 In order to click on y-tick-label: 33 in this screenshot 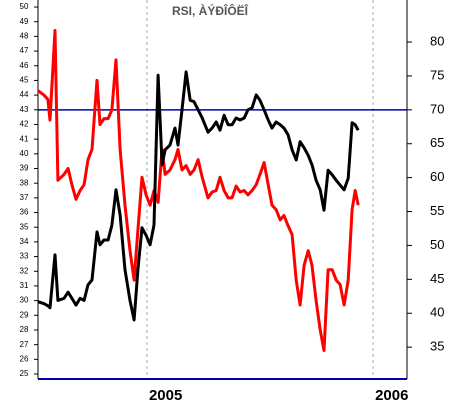, I will do `click(24, 256)`.